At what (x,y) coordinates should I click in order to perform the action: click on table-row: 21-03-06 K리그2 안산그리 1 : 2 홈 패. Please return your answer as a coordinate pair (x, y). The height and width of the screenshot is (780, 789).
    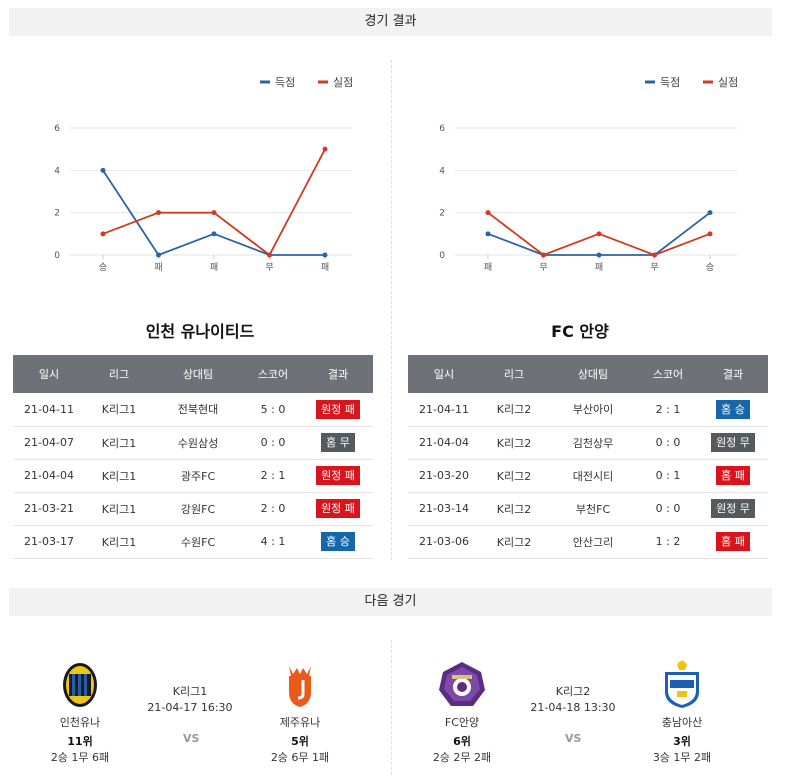
    Looking at the image, I should click on (588, 542).